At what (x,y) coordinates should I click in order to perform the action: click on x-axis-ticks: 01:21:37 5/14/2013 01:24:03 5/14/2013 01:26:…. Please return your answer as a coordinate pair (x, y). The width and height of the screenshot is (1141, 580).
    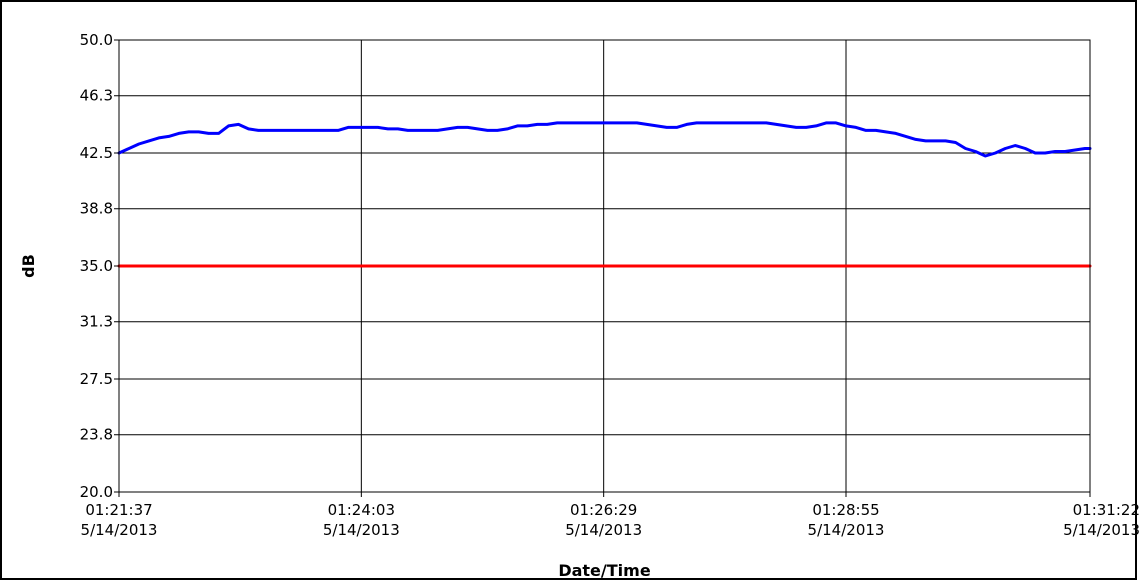
    Looking at the image, I should click on (610, 515).